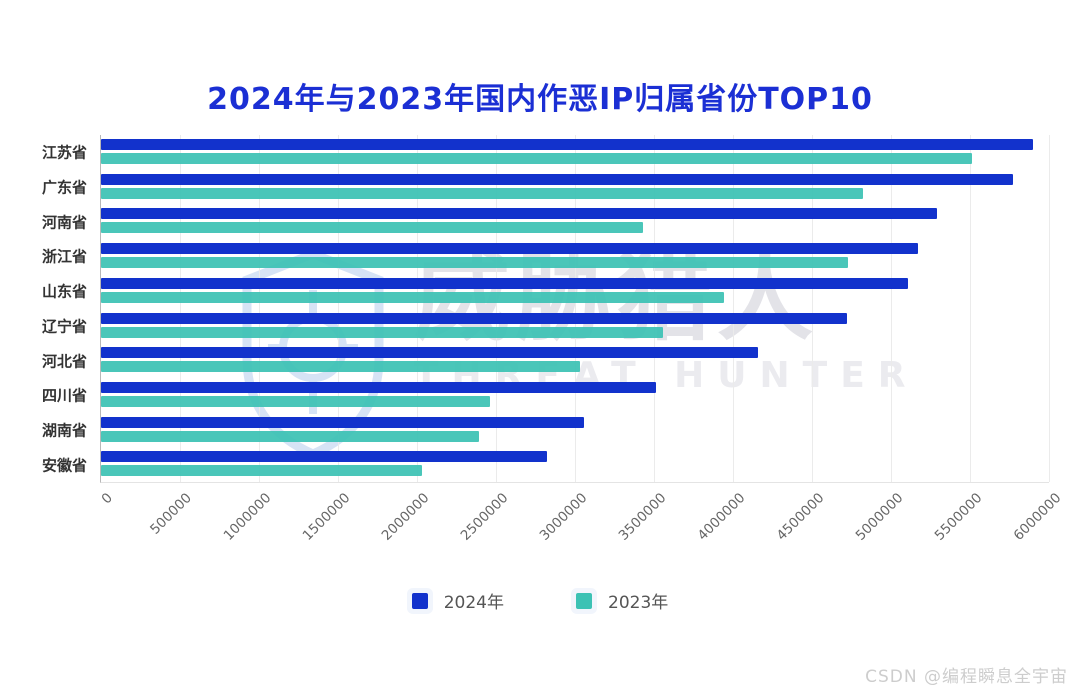 Image resolution: width=1080 pixels, height=694 pixels. I want to click on x-axis-tick-label: 5000000, so click(879, 517).